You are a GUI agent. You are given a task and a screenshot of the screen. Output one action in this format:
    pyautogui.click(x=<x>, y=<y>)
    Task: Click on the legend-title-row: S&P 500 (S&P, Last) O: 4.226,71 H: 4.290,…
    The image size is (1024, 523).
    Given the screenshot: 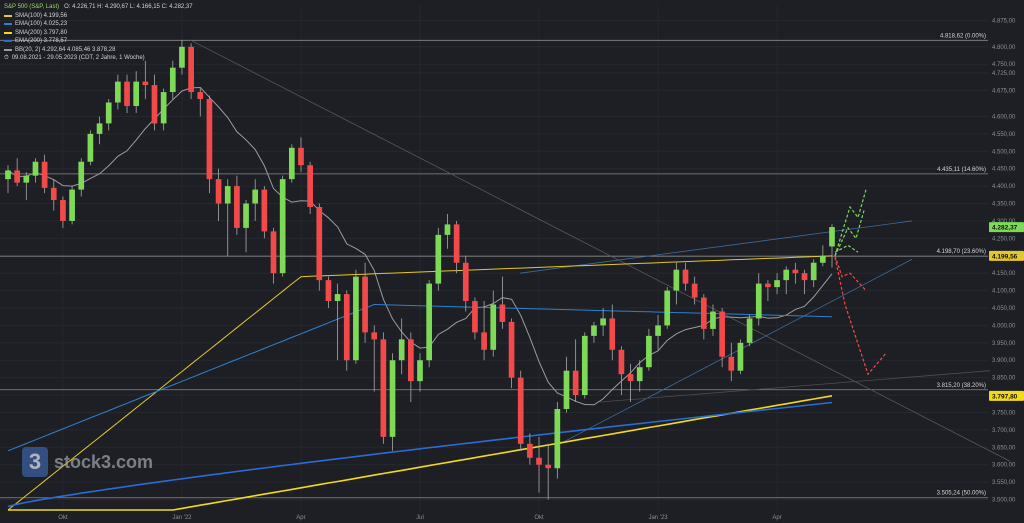 What is the action you would take?
    pyautogui.click(x=98, y=7)
    